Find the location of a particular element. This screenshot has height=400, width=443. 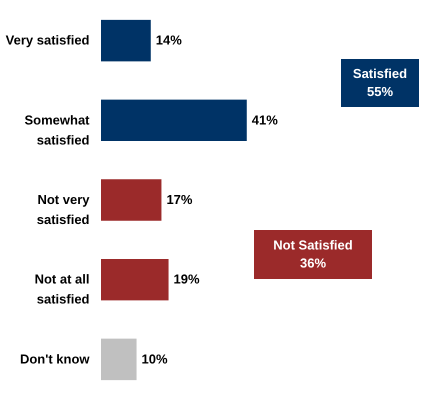

data-label: 10% is located at coordinates (155, 358).